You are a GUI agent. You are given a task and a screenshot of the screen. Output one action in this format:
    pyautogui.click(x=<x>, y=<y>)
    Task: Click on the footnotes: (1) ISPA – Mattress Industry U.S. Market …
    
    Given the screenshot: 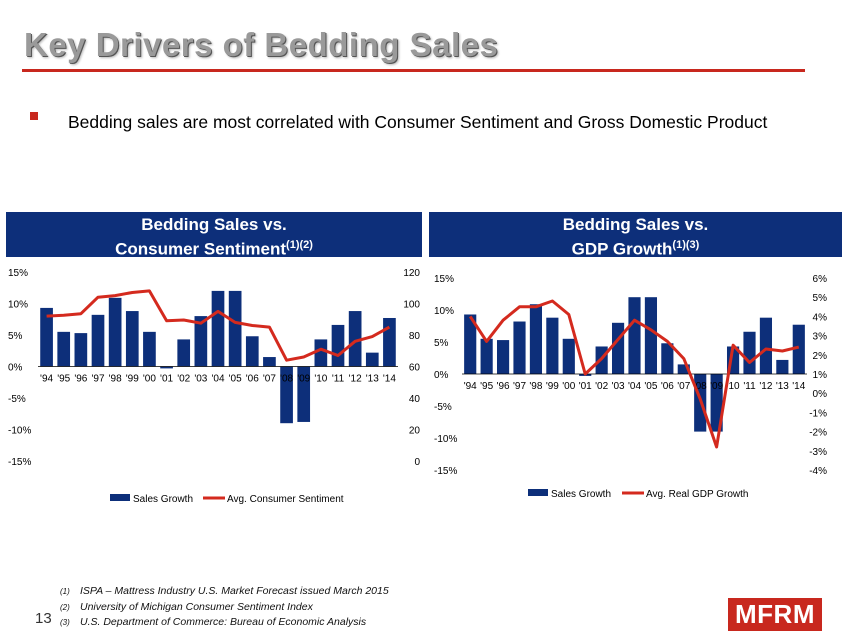 What is the action you would take?
    pyautogui.click(x=224, y=607)
    